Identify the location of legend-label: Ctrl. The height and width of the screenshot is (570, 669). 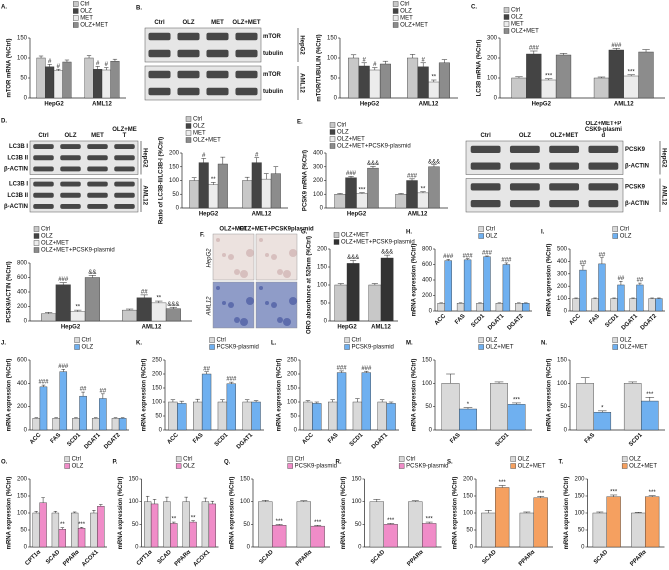
(515, 11).